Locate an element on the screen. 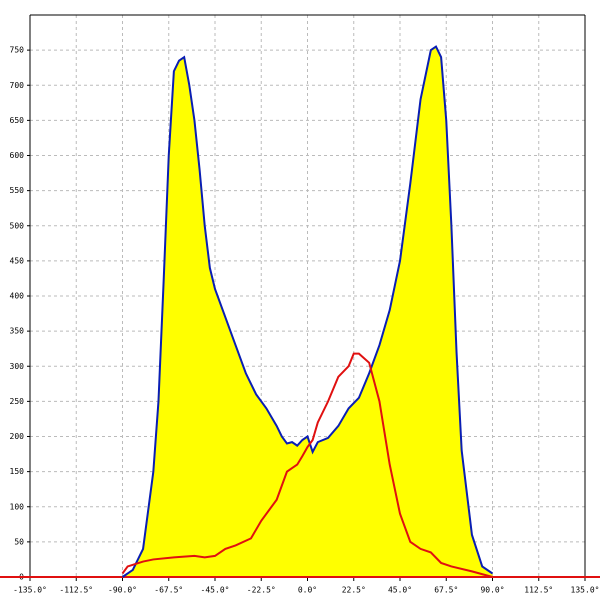  x-tick-label: 67.5° is located at coordinates (446, 590).